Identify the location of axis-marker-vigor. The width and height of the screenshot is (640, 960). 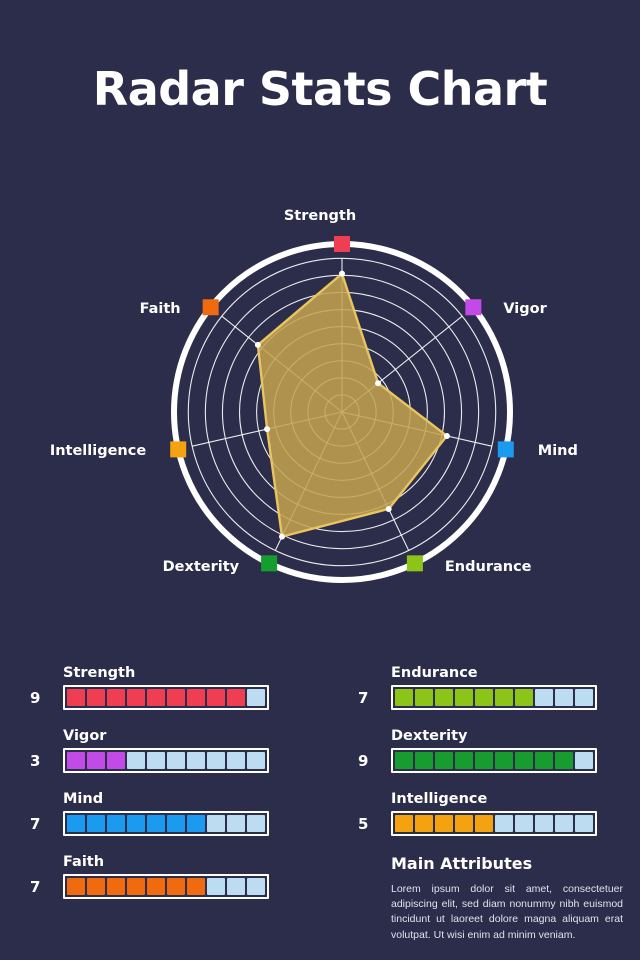
(473, 307).